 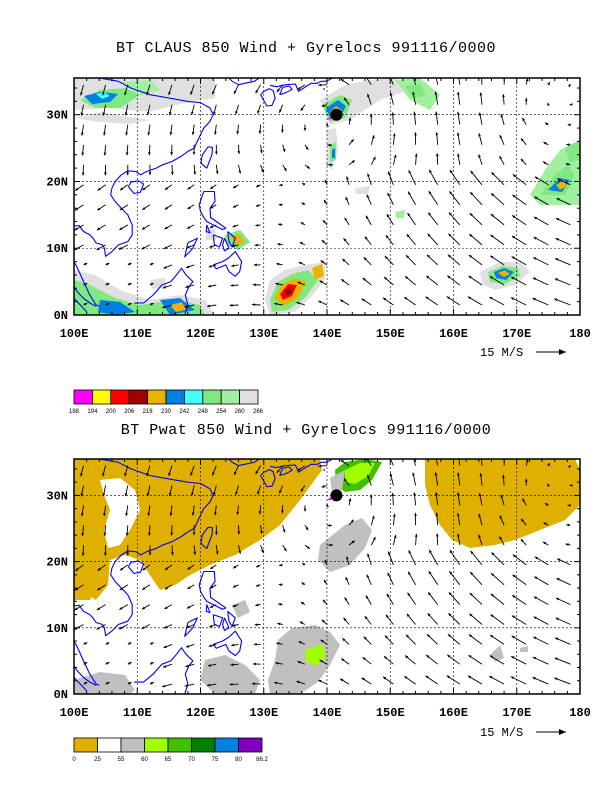 What do you see at coordinates (258, 412) in the screenshot?
I see `colorbar-label: 266` at bounding box center [258, 412].